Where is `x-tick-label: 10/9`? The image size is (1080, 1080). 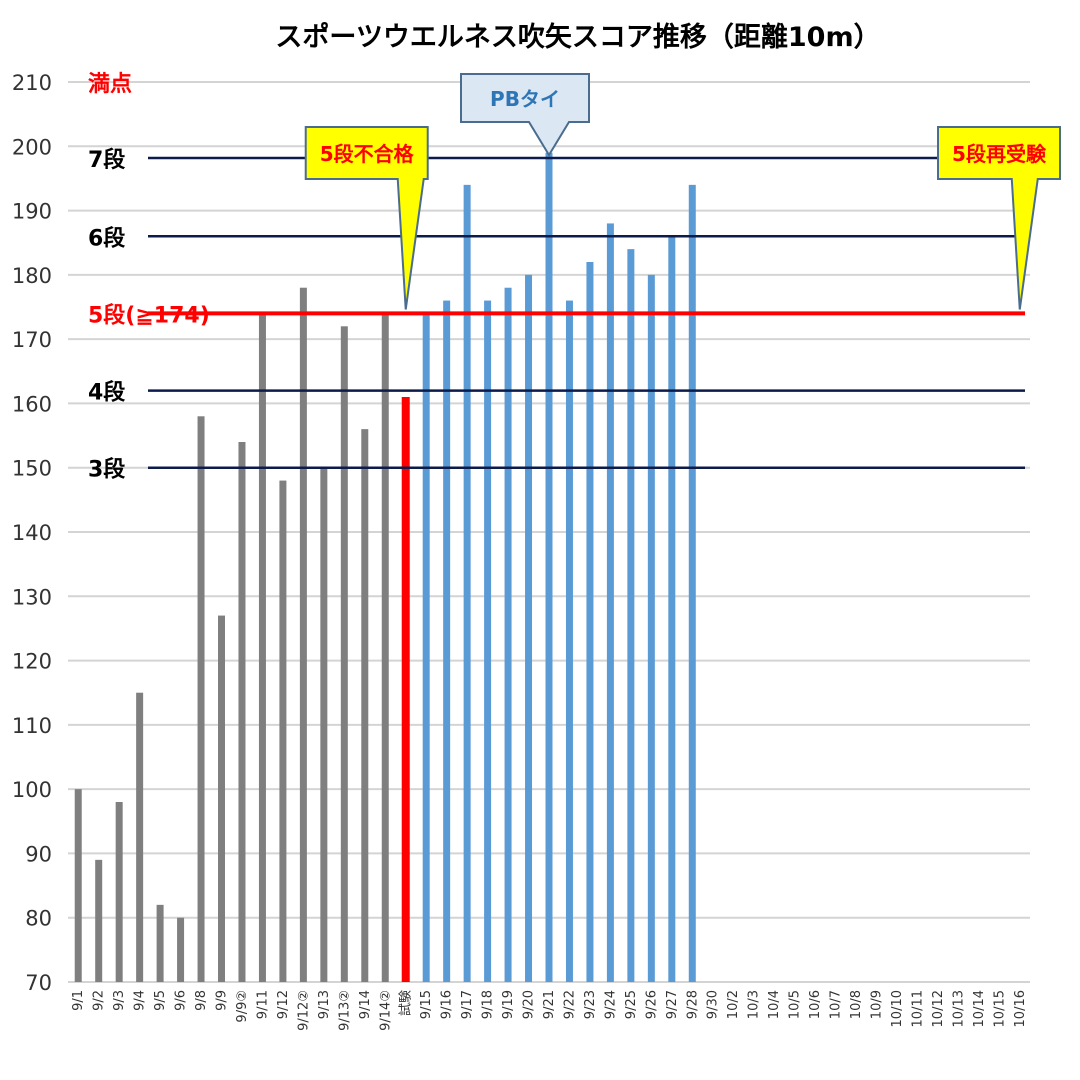
x-tick-label: 10/9 is located at coordinates (876, 1004).